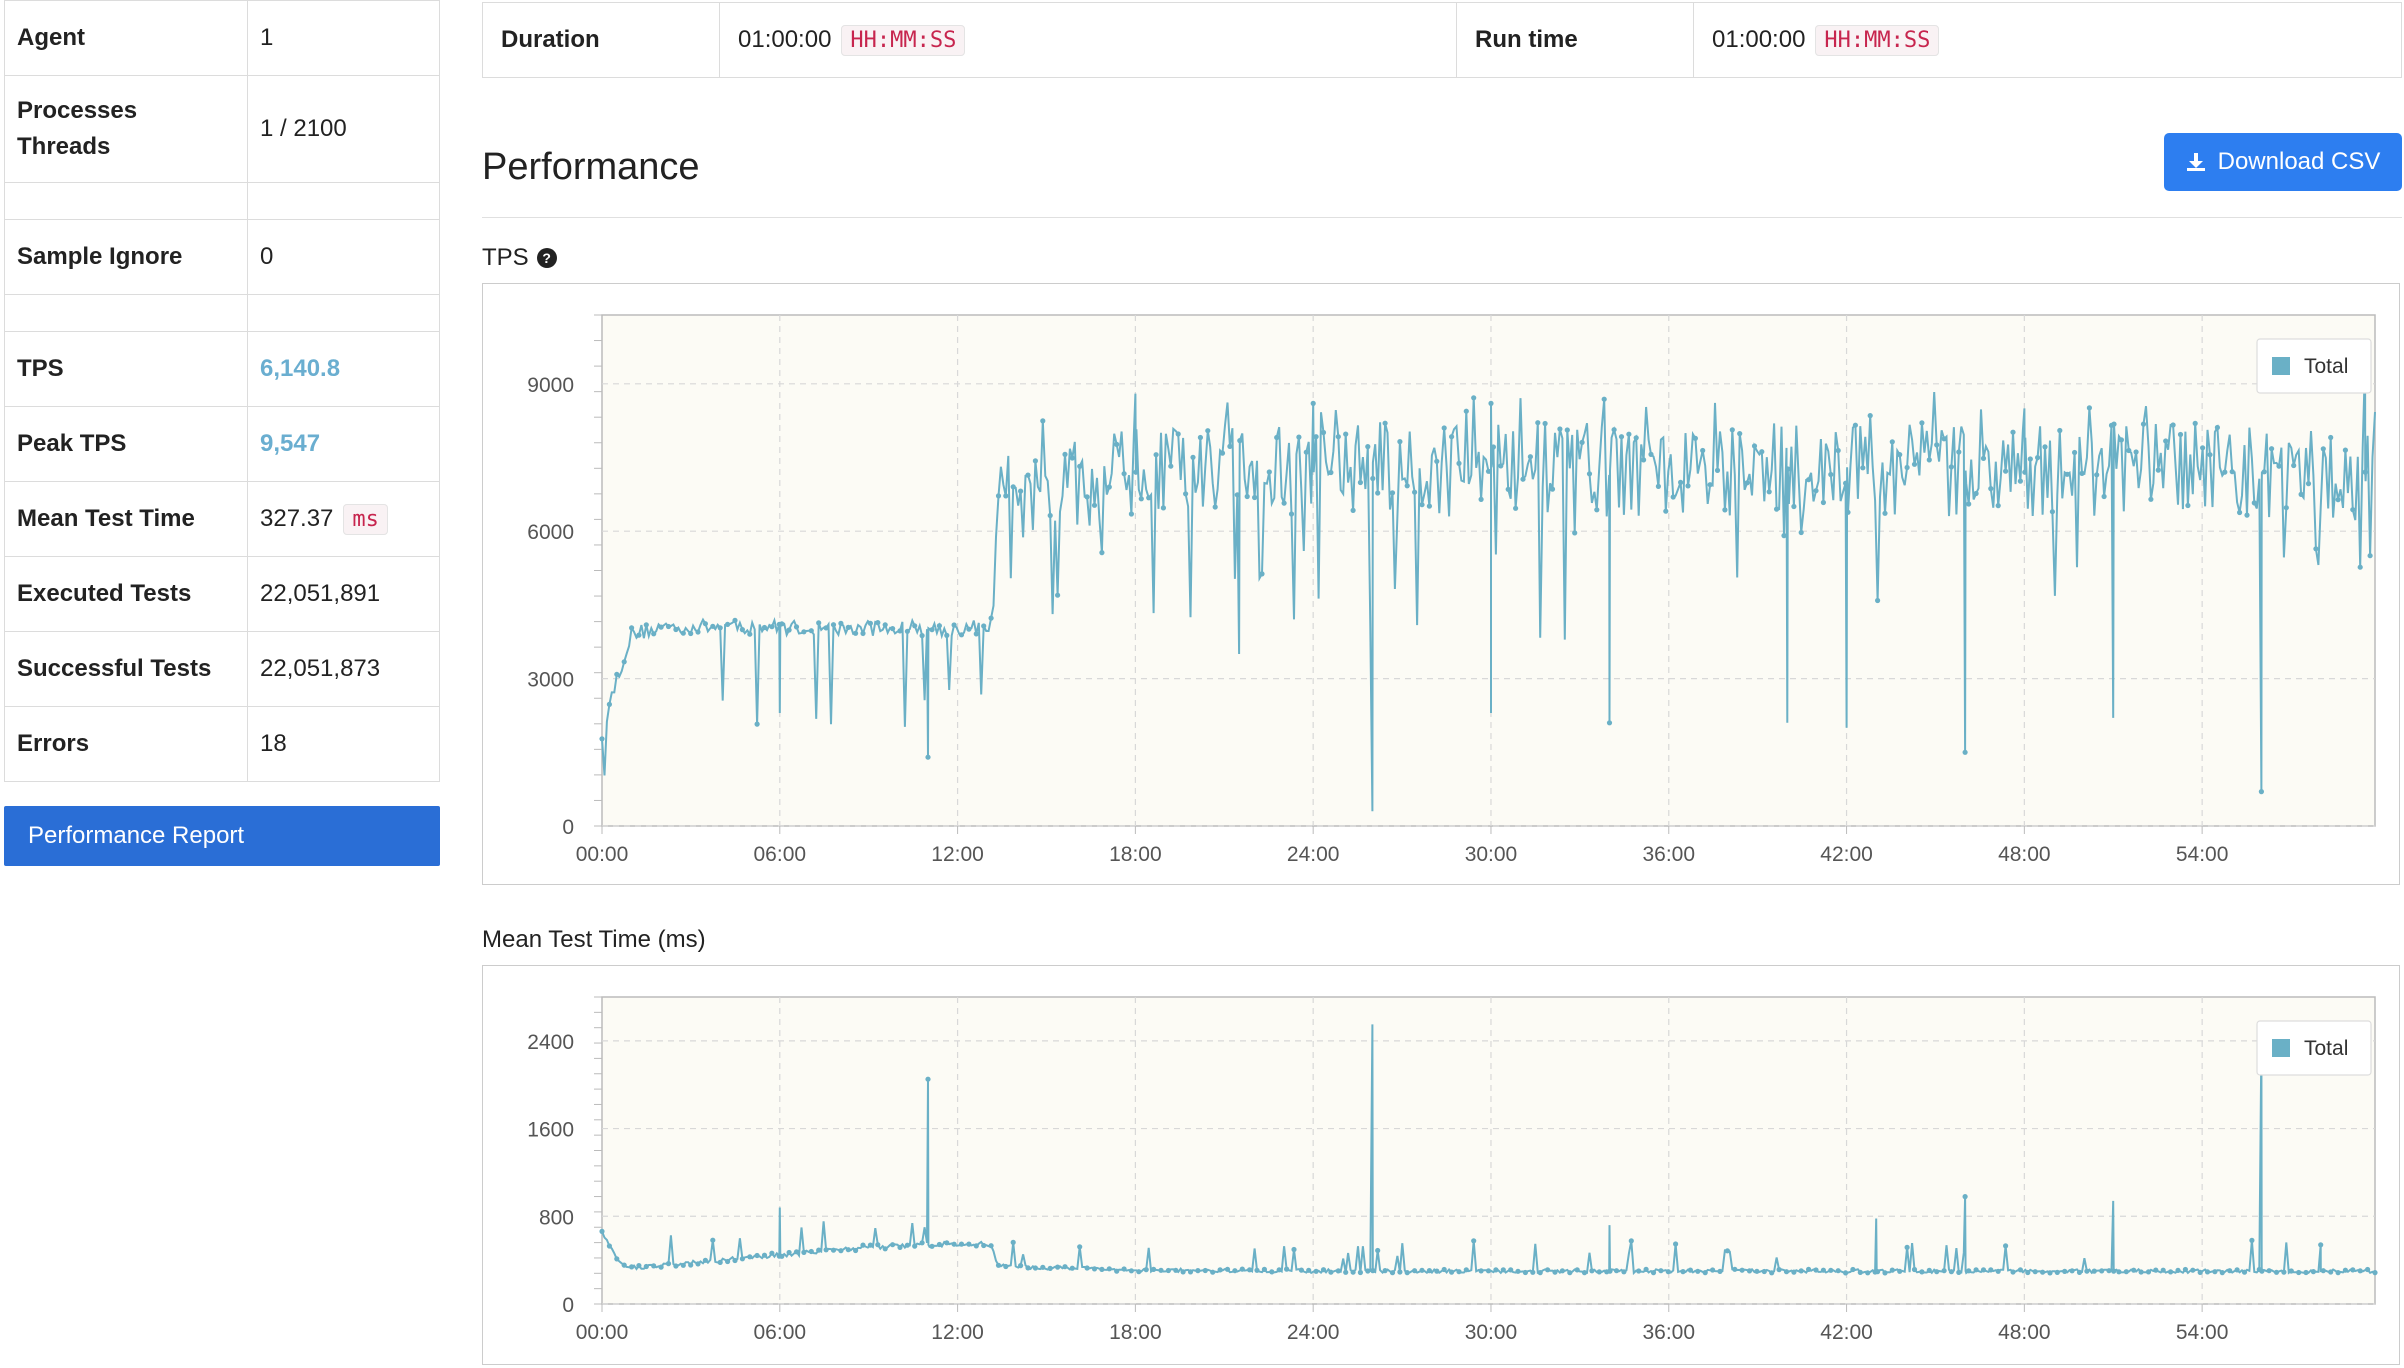 The width and height of the screenshot is (2404, 1368). Describe the element at coordinates (343, 369) in the screenshot. I see `stats-value-cell: 6,140.8` at that location.